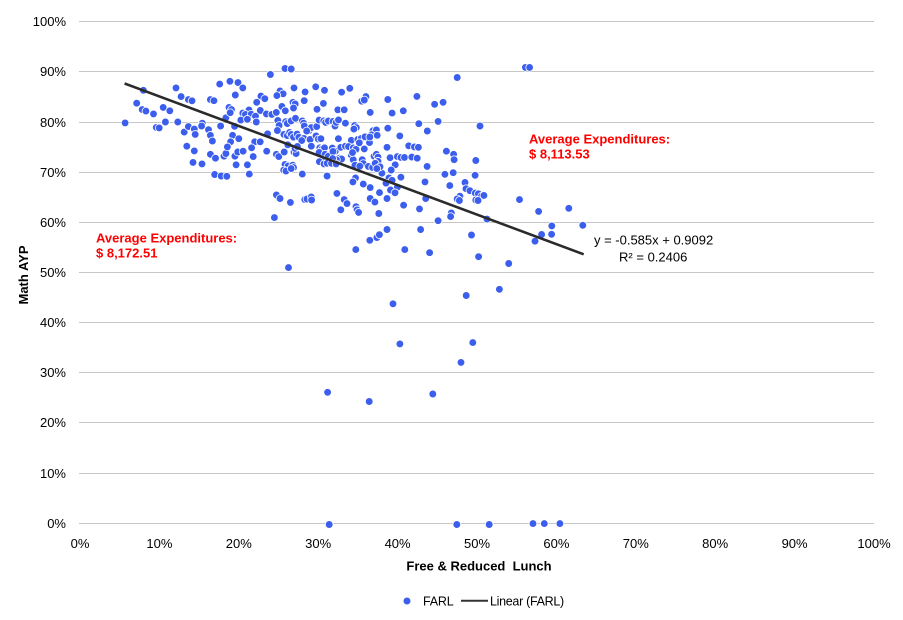 The width and height of the screenshot is (903, 620). What do you see at coordinates (438, 602) in the screenshot?
I see `svg-text: FARL` at bounding box center [438, 602].